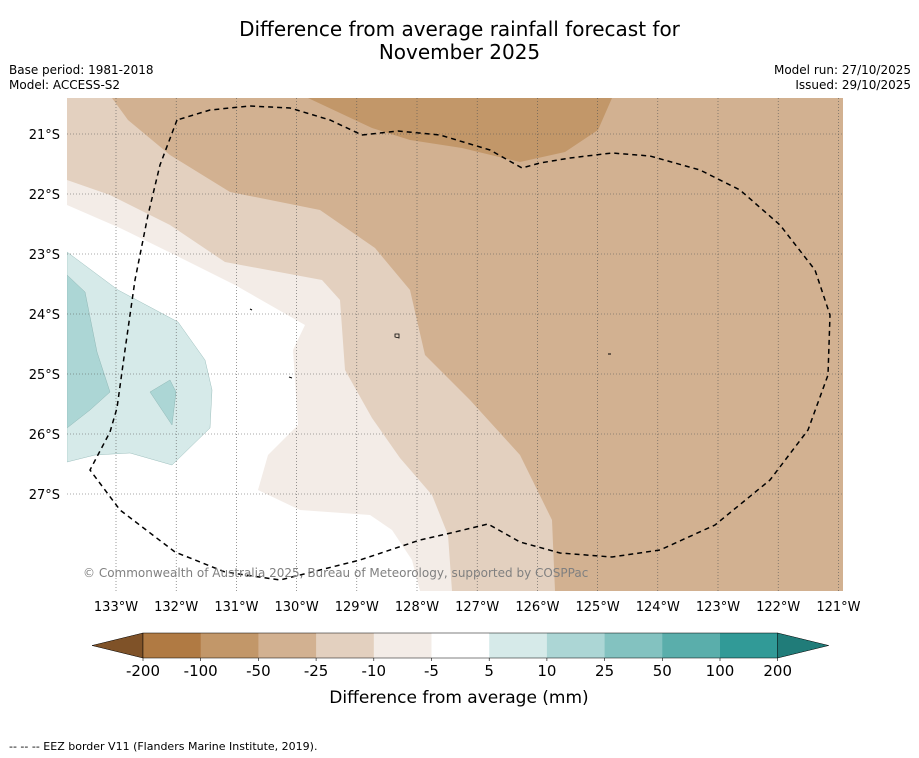 This screenshot has width=919, height=758. Describe the element at coordinates (374, 671) in the screenshot. I see `colorbar-tick-label: -10` at that location.